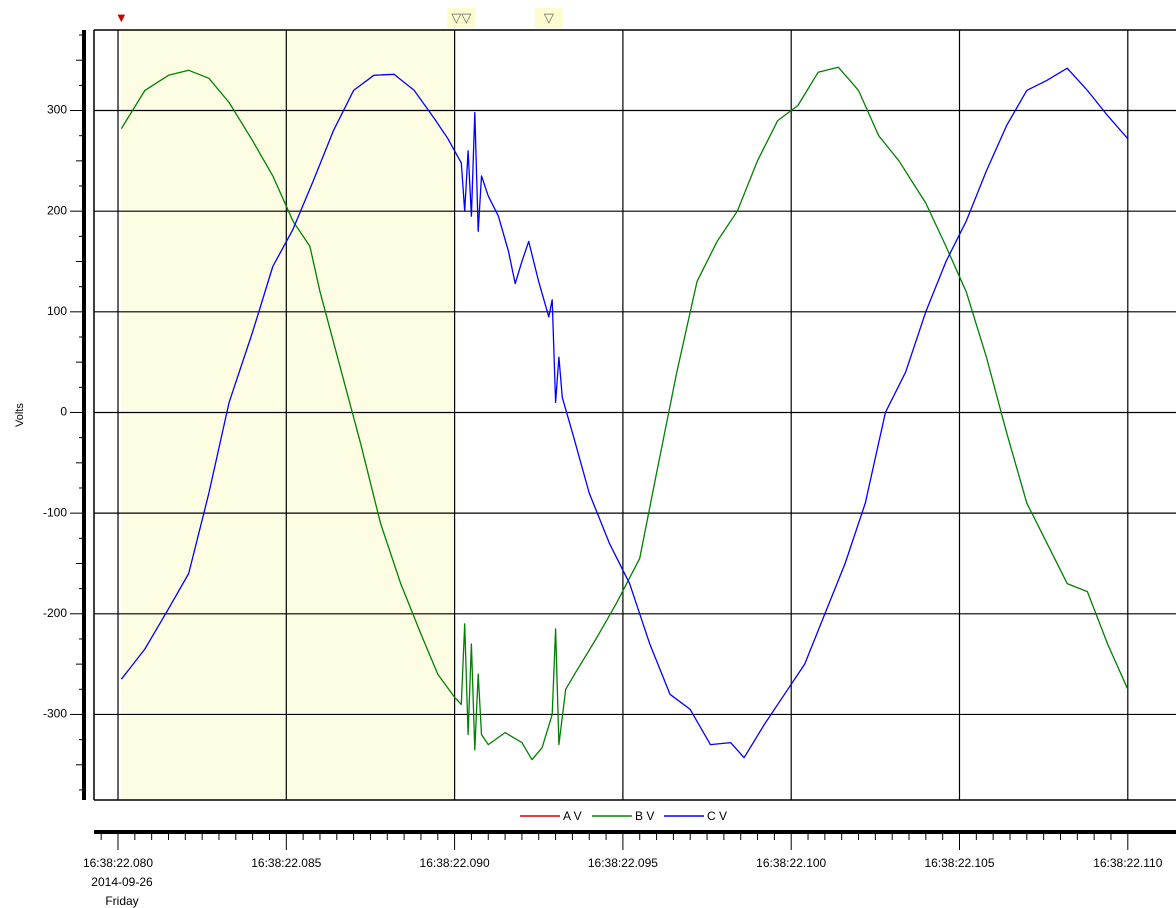 This screenshot has width=1176, height=908. Describe the element at coordinates (339, 18) in the screenshot. I see `cursor-markers: ▼ ▽▽ ▽` at that location.